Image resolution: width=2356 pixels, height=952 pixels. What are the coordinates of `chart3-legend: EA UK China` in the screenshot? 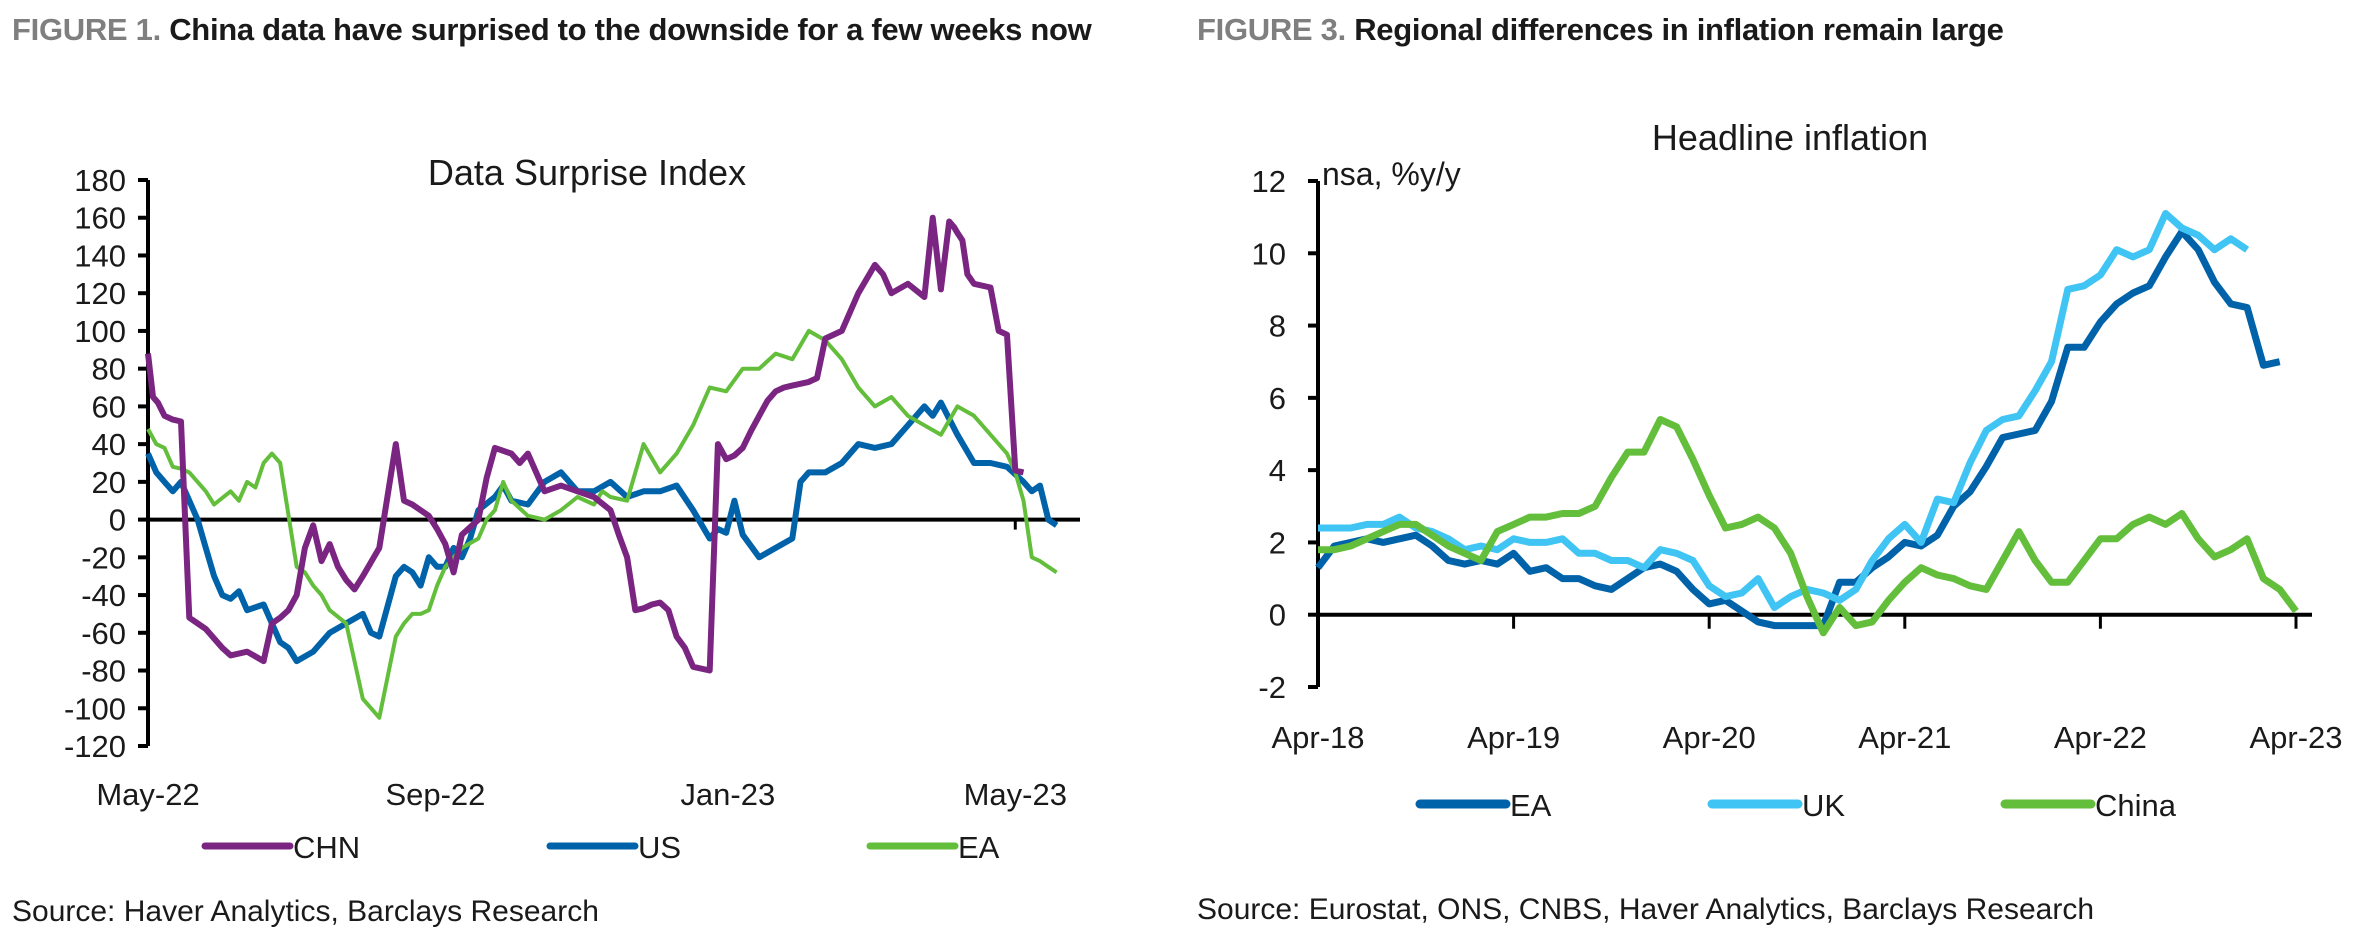 It's located at (1796, 805).